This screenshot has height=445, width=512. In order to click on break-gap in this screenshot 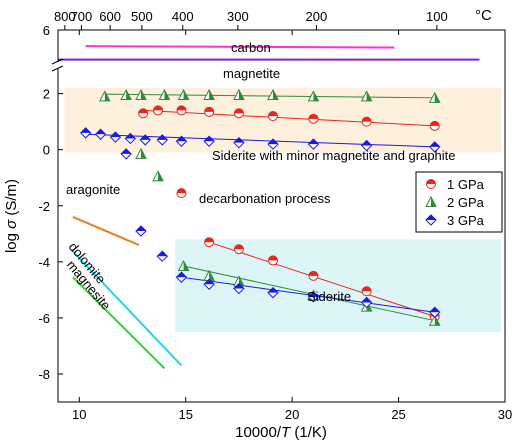, I will do `click(58, 65)`.